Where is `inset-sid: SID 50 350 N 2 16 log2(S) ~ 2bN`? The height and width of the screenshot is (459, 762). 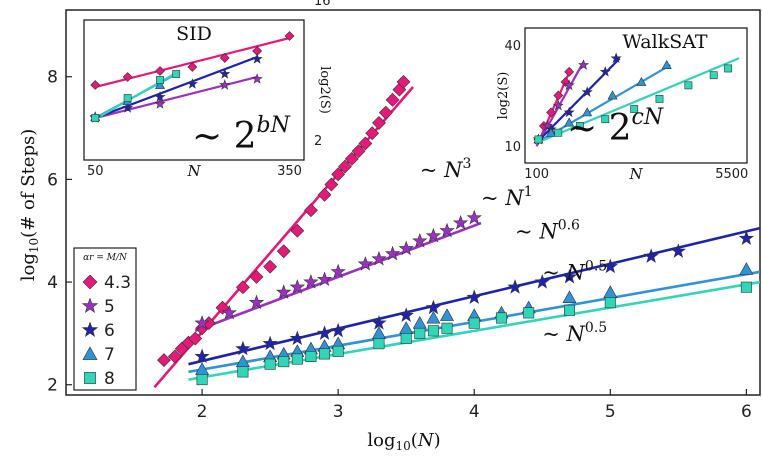 inset-sid: SID 50 350 N 2 16 log2(S) ~ 2bN is located at coordinates (207, 90).